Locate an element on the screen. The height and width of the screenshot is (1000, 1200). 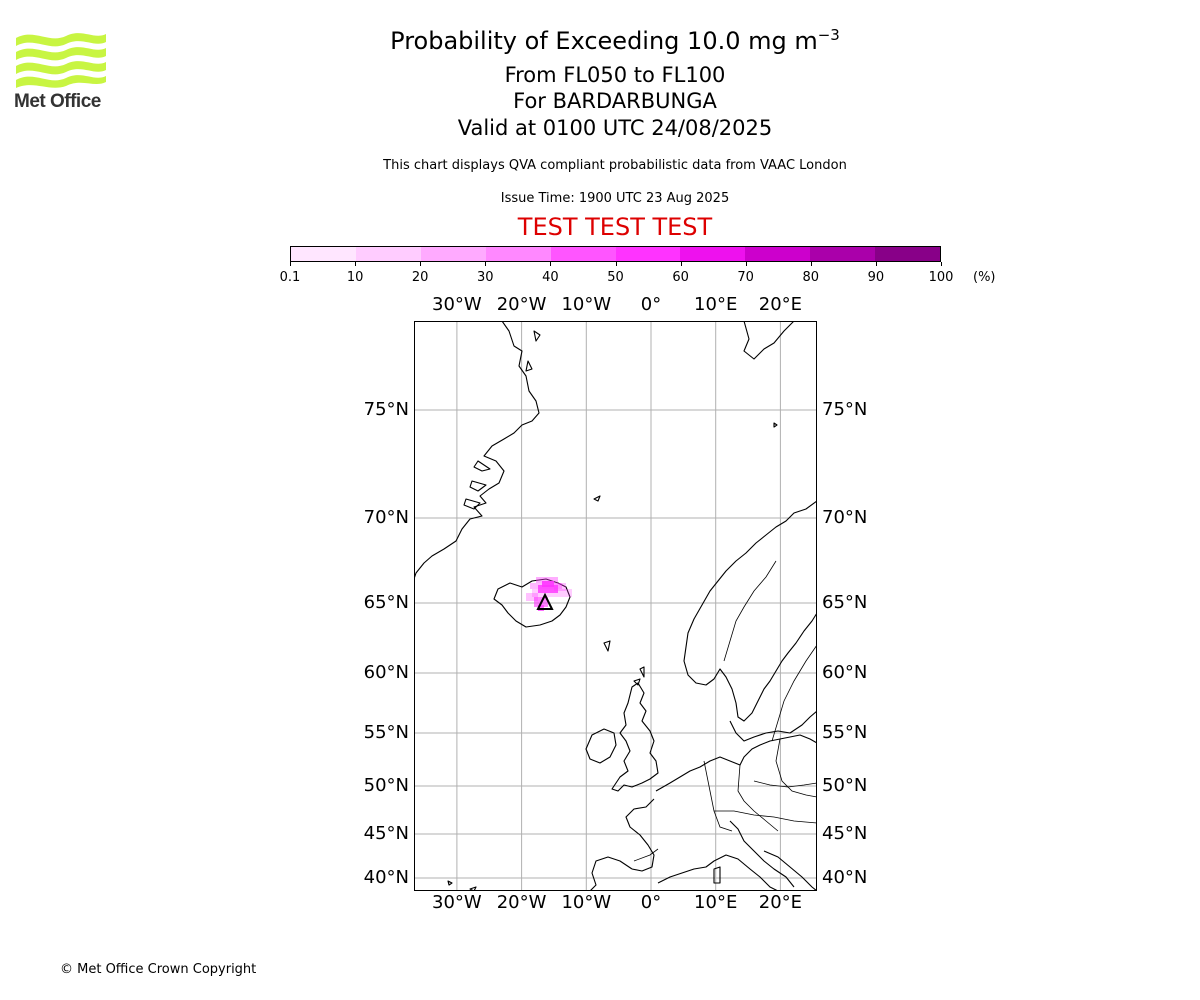
volcano-name: For BARDARBUNGA is located at coordinates (615, 101).